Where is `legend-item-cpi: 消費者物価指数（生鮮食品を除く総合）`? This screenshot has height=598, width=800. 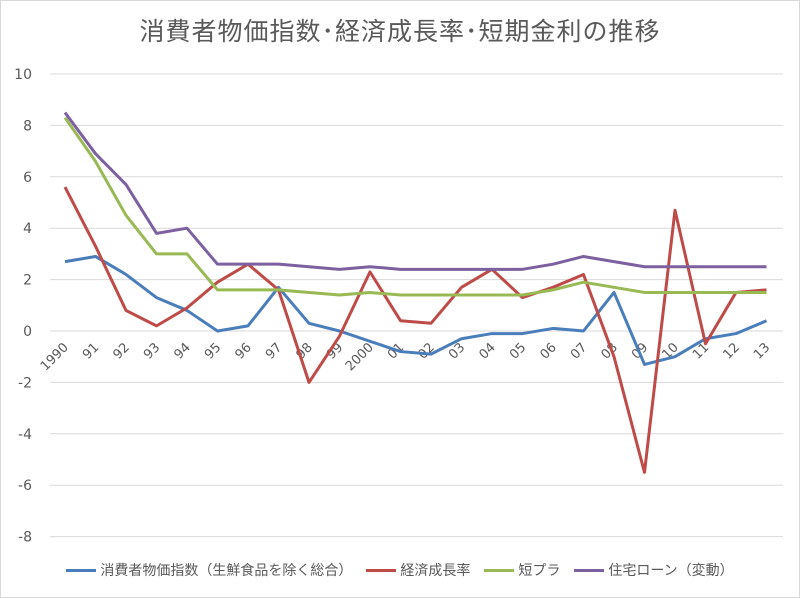 legend-item-cpi: 消費者物価指数（生鮮食品を除く総合） is located at coordinates (209, 570).